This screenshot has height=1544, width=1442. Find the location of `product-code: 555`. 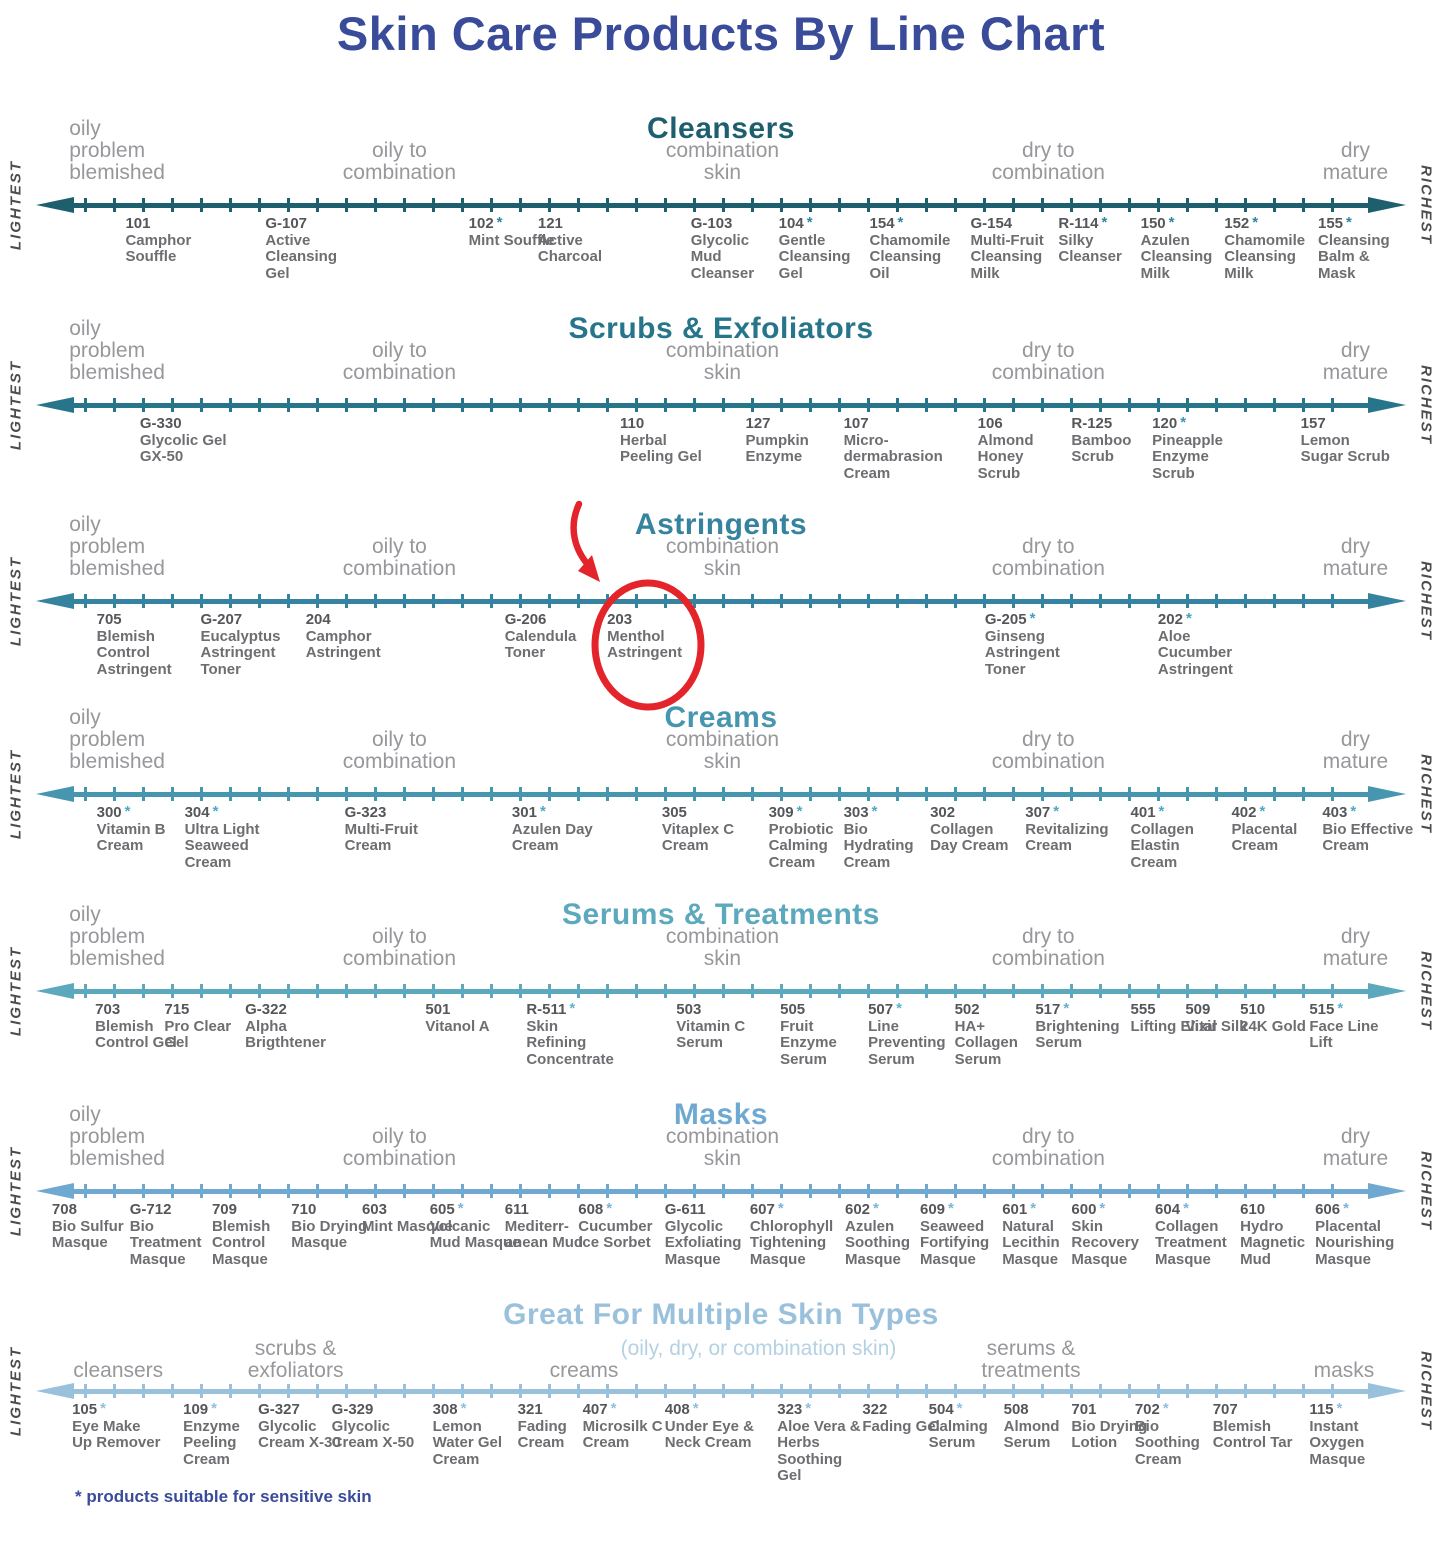

product-code: 555 is located at coordinates (1143, 1009).